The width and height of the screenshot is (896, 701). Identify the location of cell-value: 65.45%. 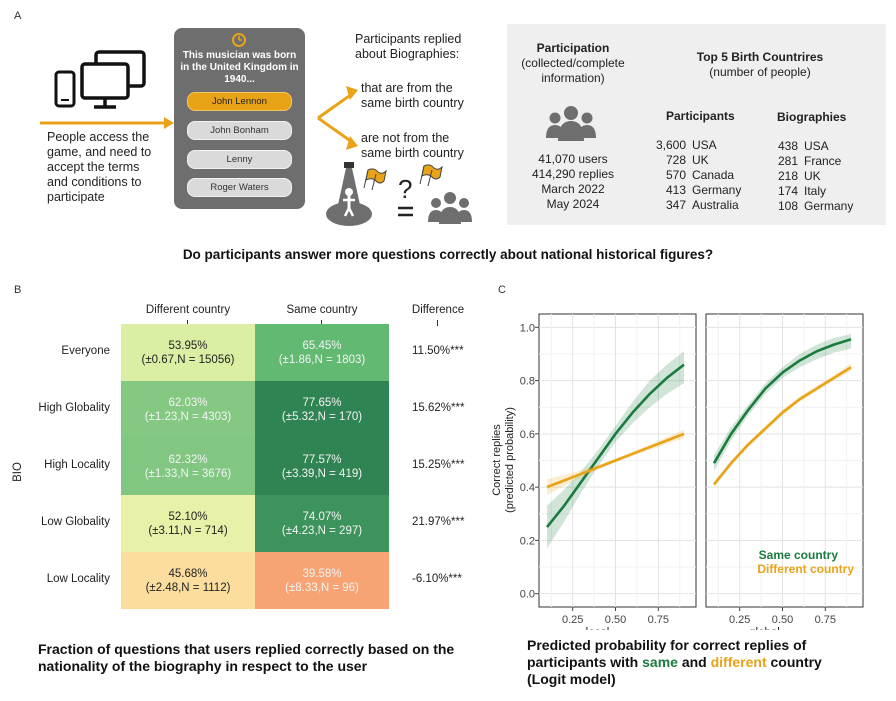
(322, 345).